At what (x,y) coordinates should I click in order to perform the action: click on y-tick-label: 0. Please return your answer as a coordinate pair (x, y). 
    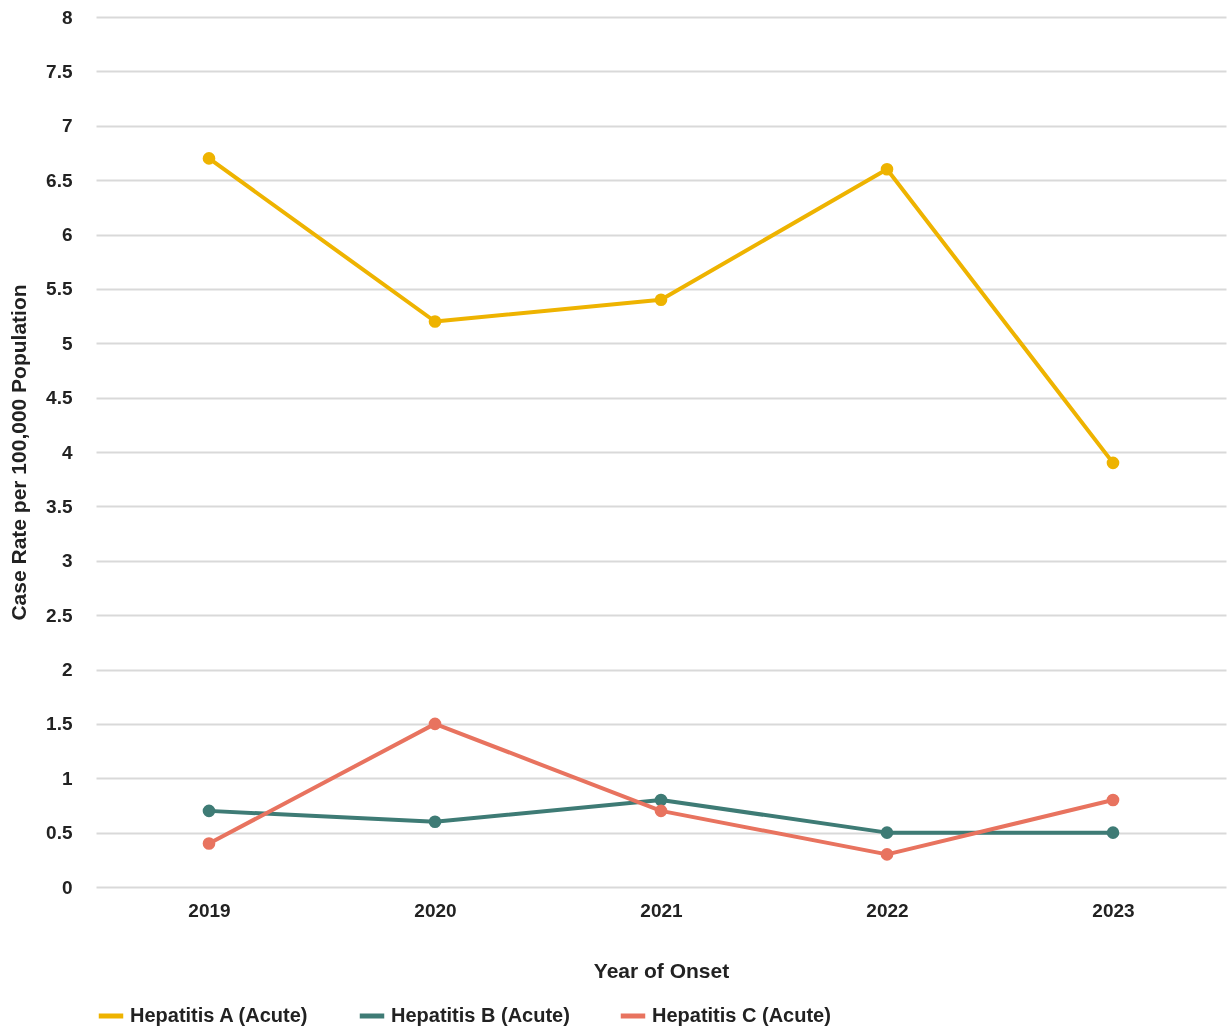
    Looking at the image, I should click on (67, 887).